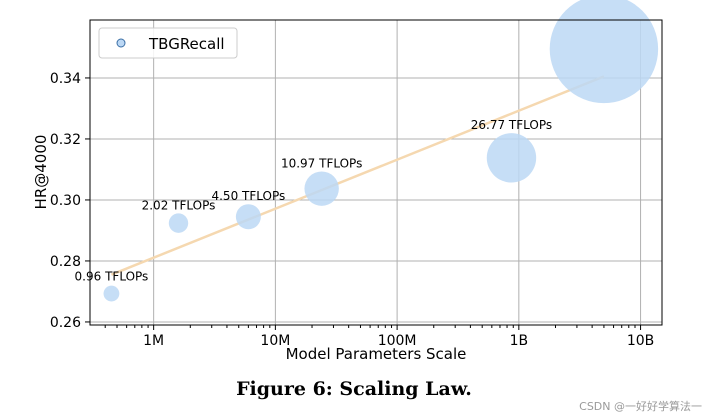 Image resolution: width=708 pixels, height=418 pixels. I want to click on legend-box, so click(168, 43).